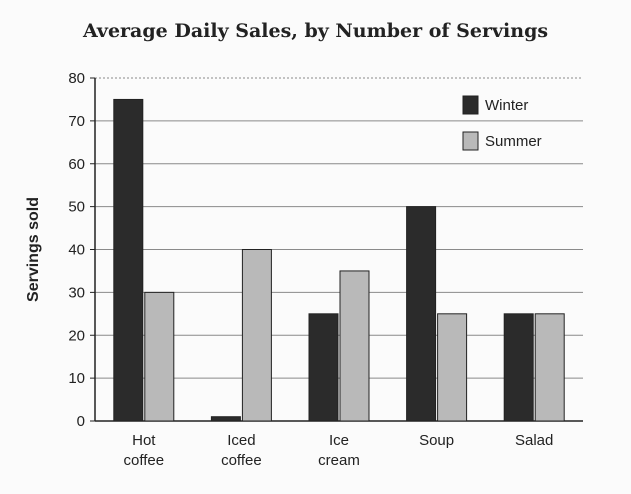 Image resolution: width=631 pixels, height=494 pixels. What do you see at coordinates (513, 141) in the screenshot?
I see `legend-label: Summer` at bounding box center [513, 141].